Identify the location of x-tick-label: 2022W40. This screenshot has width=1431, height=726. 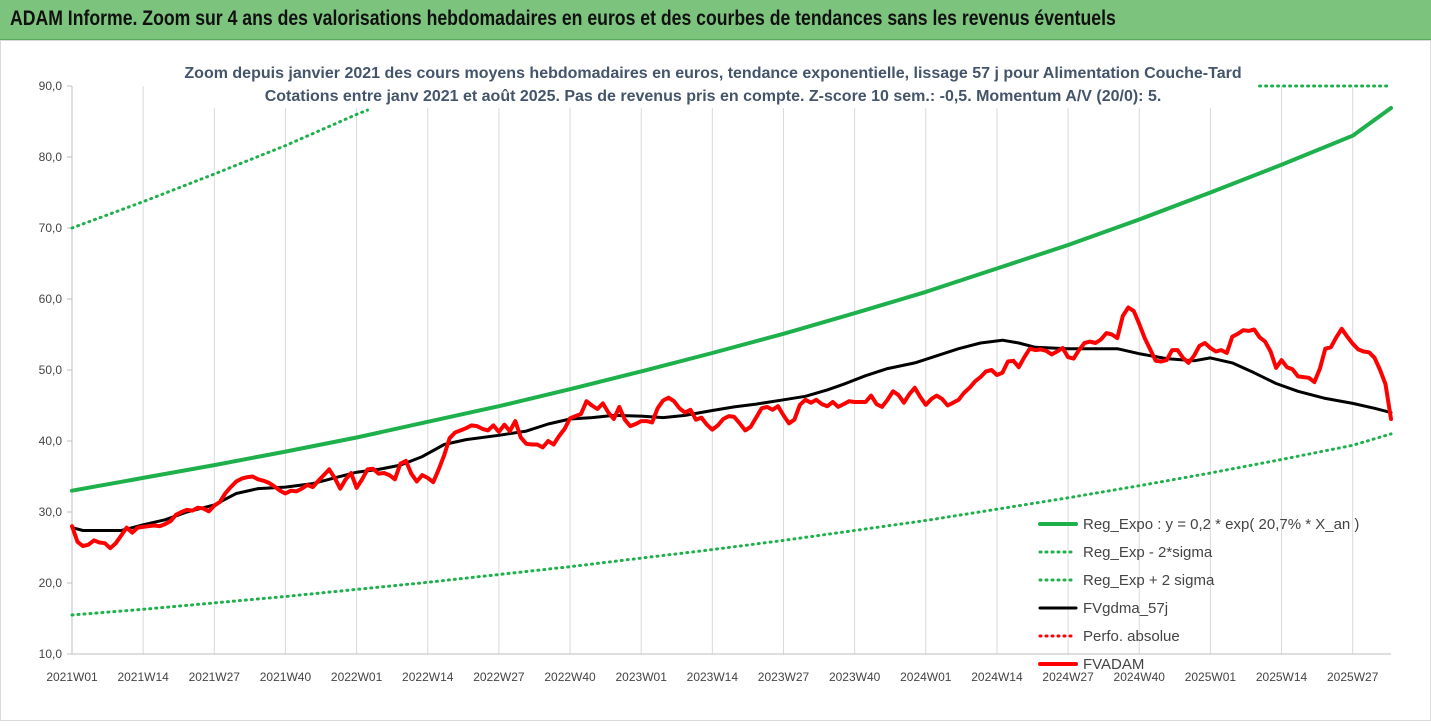
(570, 677).